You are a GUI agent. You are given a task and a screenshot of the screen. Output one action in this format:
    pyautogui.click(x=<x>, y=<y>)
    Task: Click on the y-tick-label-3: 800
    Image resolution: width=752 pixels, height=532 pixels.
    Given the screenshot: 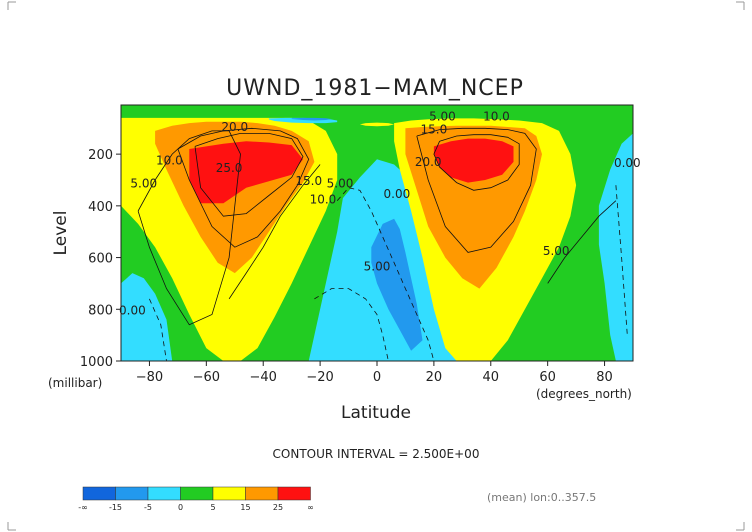 What is the action you would take?
    pyautogui.click(x=100, y=310)
    